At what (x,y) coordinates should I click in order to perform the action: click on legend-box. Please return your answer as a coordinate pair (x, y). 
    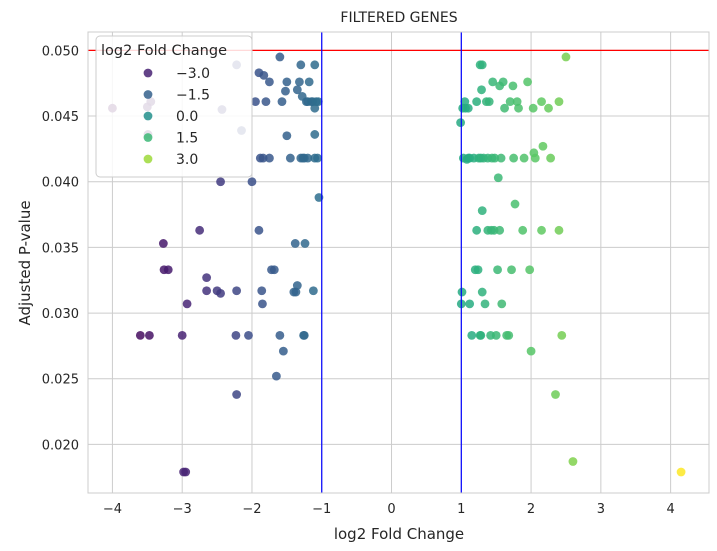
    Looking at the image, I should click on (174, 106).